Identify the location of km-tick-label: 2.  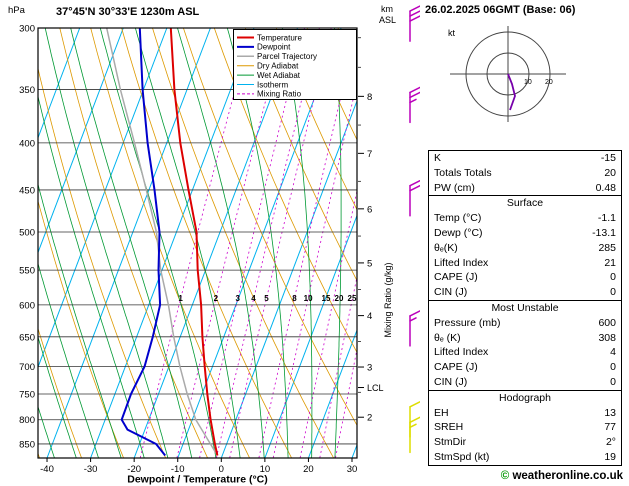
(369, 418).